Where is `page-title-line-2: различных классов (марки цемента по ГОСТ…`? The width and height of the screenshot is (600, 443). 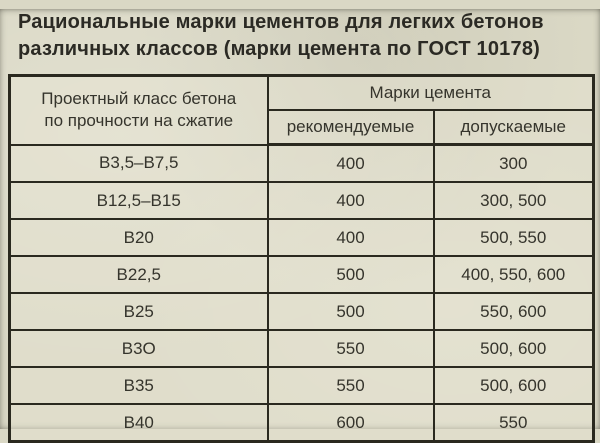 page-title-line-2: различных классов (марки цемента по ГОСТ… is located at coordinates (279, 49).